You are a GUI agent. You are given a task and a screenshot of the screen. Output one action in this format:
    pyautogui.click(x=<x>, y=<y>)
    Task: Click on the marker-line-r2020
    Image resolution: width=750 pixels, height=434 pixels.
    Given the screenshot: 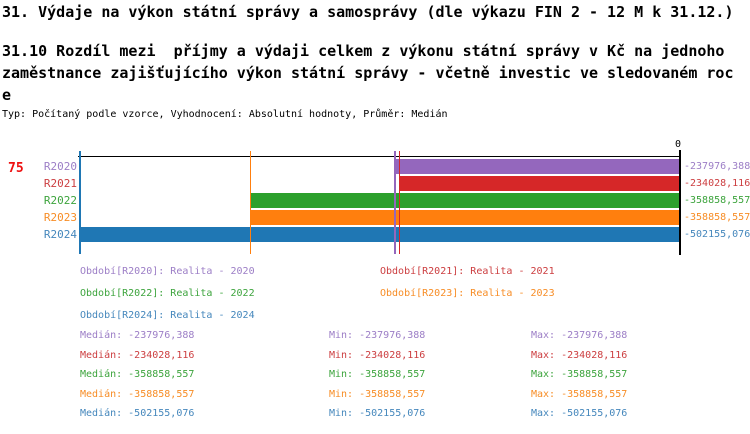 What is the action you would take?
    pyautogui.click(x=395, y=202)
    